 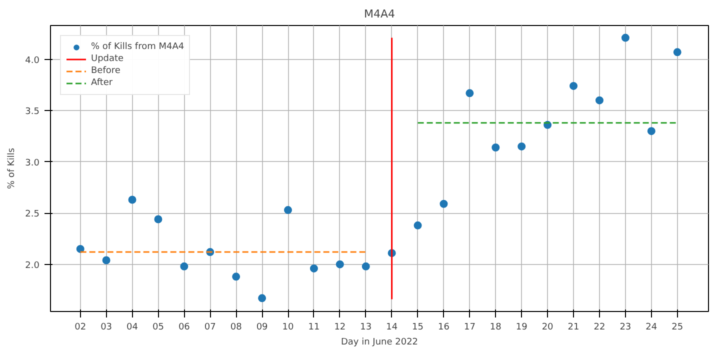 What do you see at coordinates (496, 327) in the screenshot?
I see `x-tick-label: 18` at bounding box center [496, 327].